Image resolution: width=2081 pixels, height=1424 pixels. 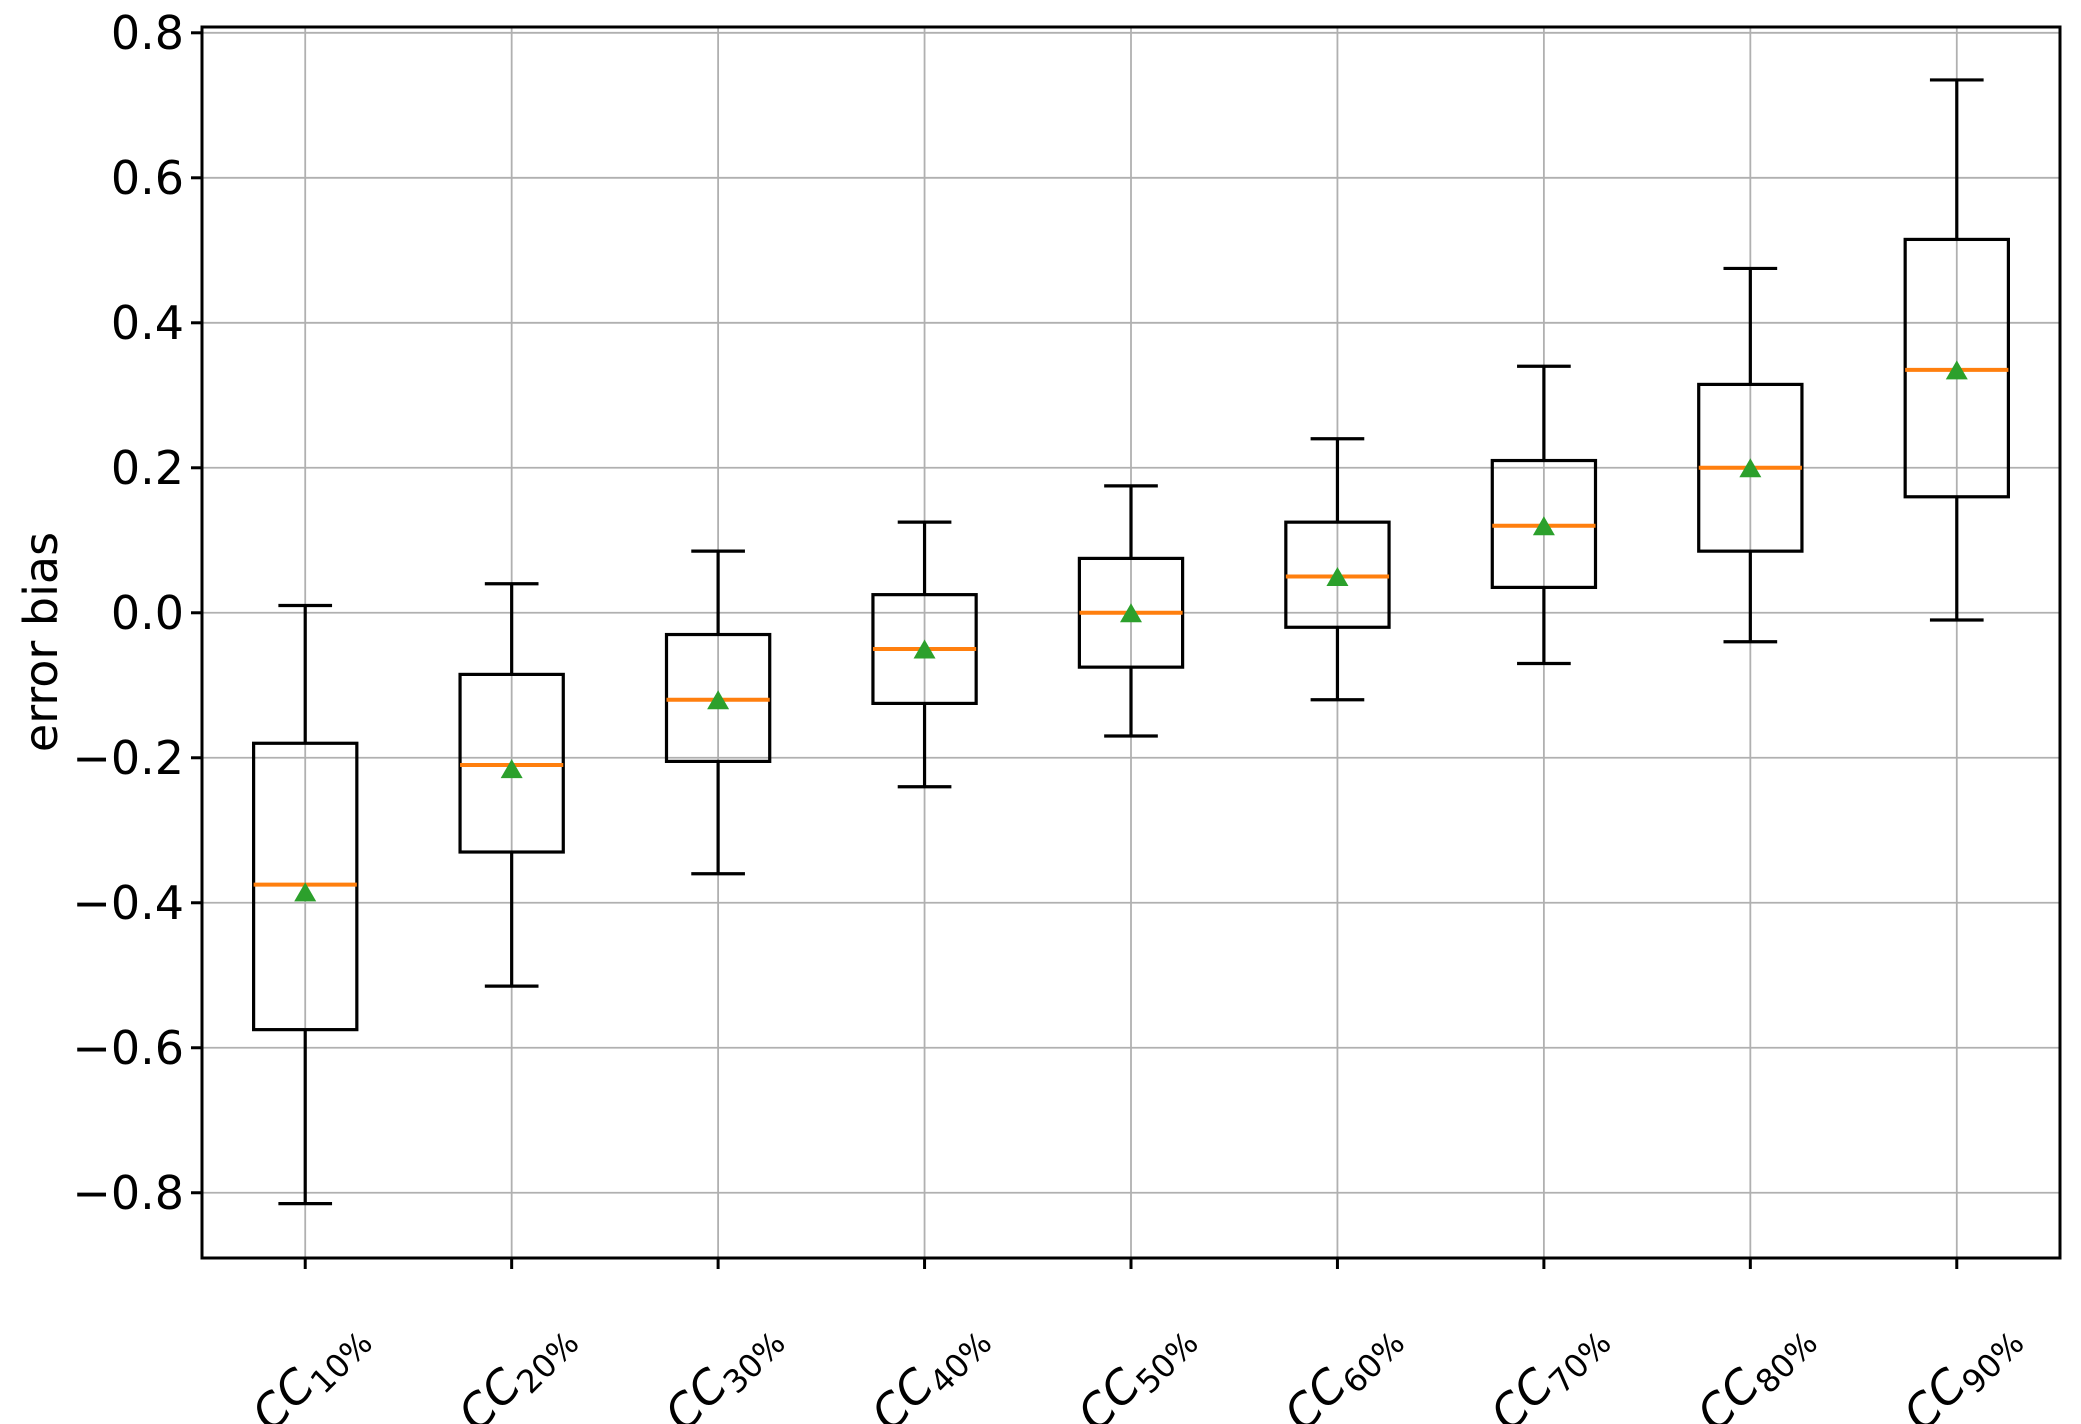 I want to click on box-group-CC40%, so click(x=924, y=654).